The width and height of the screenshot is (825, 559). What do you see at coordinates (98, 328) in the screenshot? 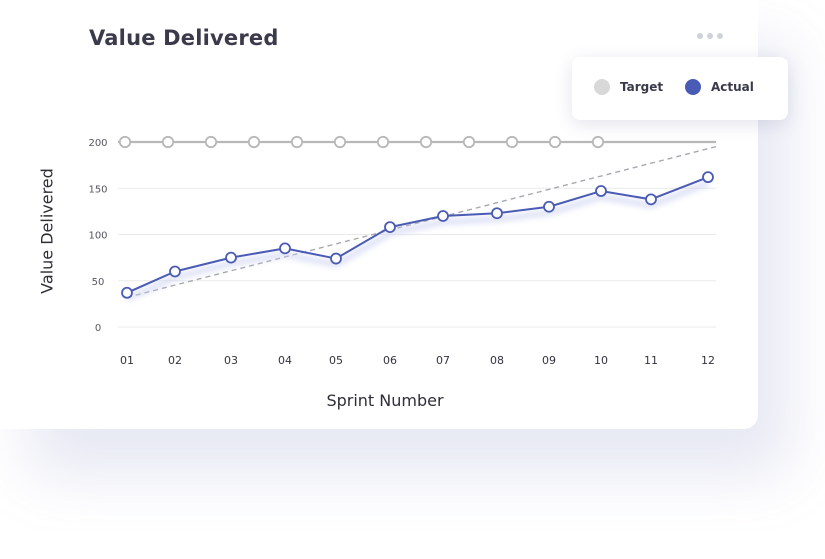
I see `y-tick-label: 0` at bounding box center [98, 328].